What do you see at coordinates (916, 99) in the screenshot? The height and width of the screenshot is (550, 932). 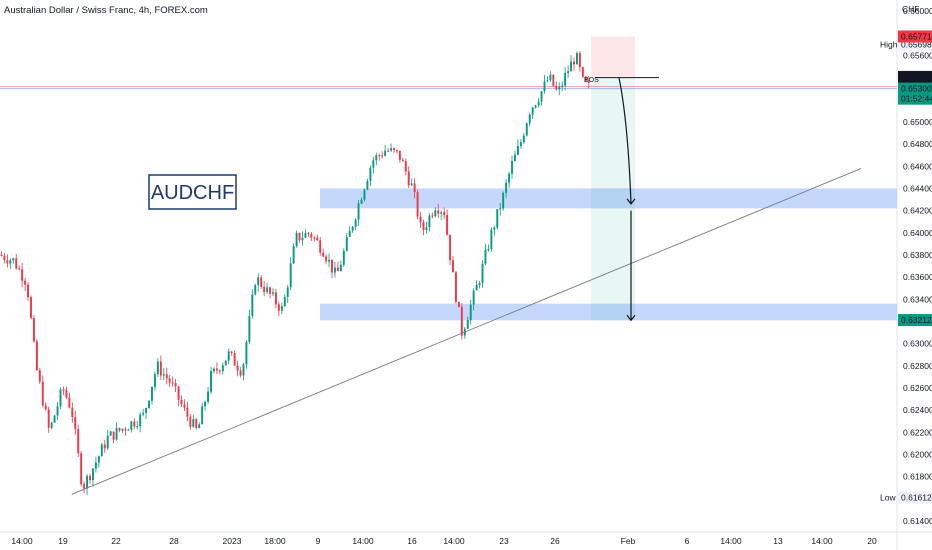 I see `bar-countdown: 01:52:44` at bounding box center [916, 99].